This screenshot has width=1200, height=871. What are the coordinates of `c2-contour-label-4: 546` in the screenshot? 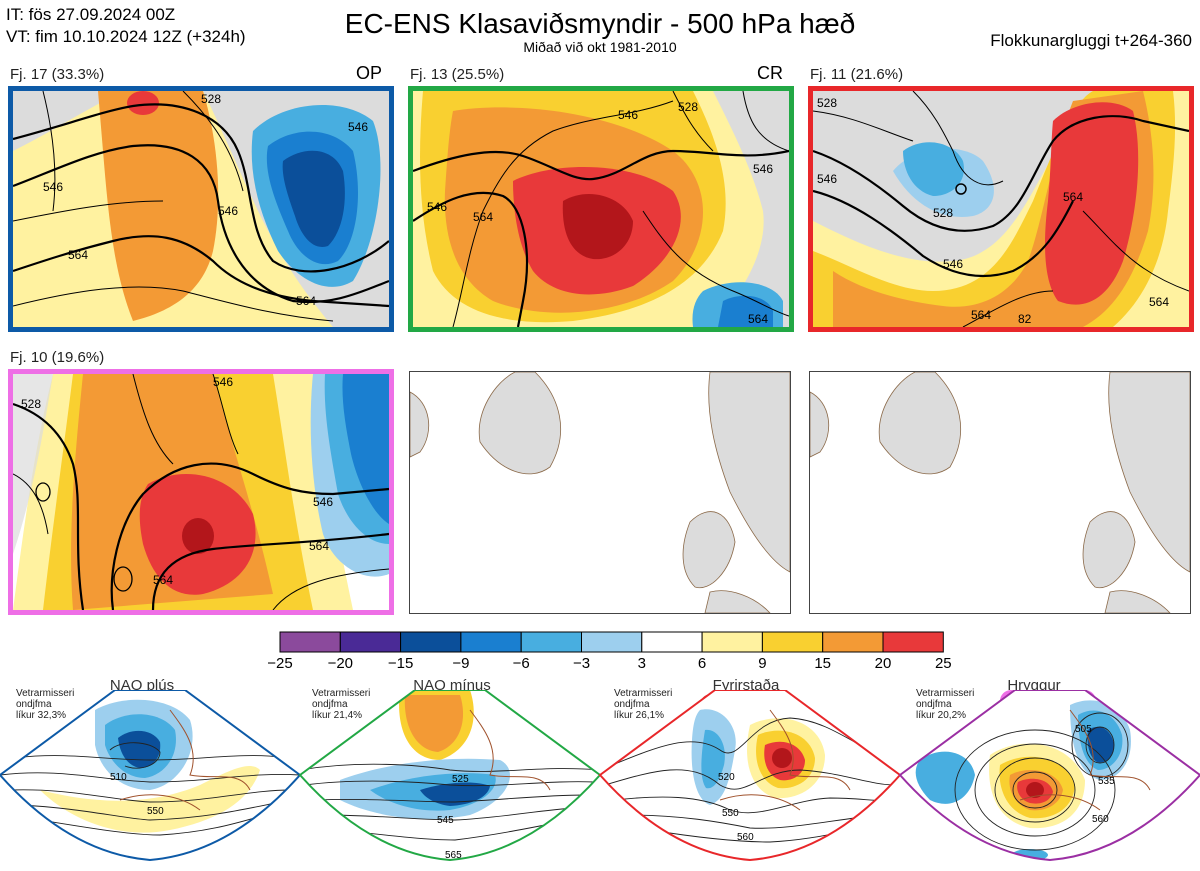 It's located at (763, 169).